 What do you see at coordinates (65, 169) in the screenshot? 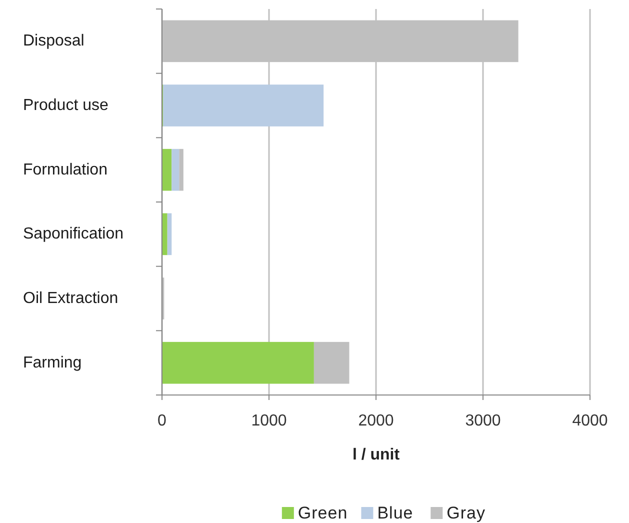
I see `y-tick-label: Formulation` at bounding box center [65, 169].